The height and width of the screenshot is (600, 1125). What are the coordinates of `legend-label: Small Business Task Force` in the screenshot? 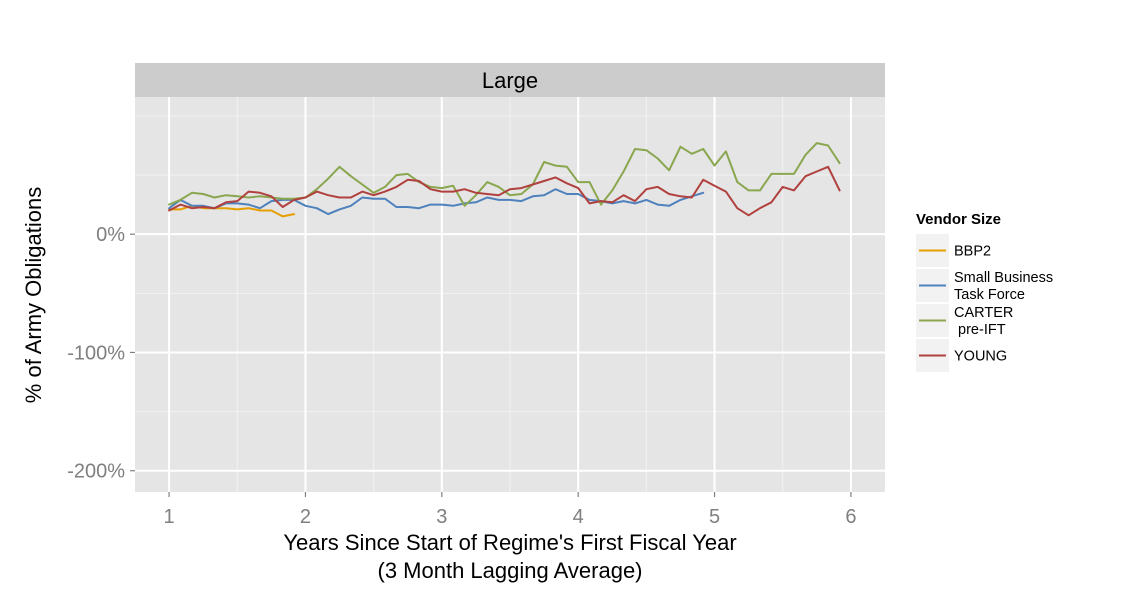 It's located at (1003, 286).